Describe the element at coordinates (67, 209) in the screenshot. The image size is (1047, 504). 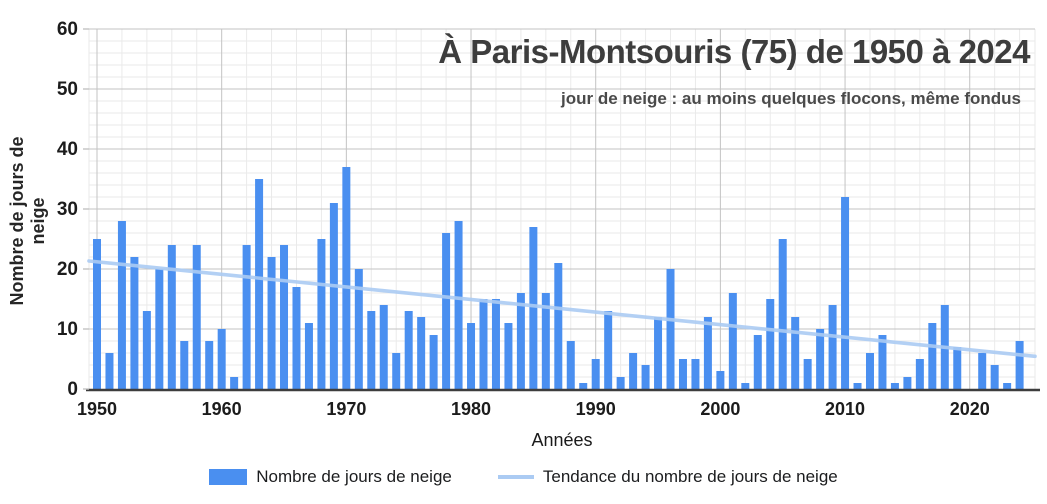
I see `y-tick-label: 30` at that location.